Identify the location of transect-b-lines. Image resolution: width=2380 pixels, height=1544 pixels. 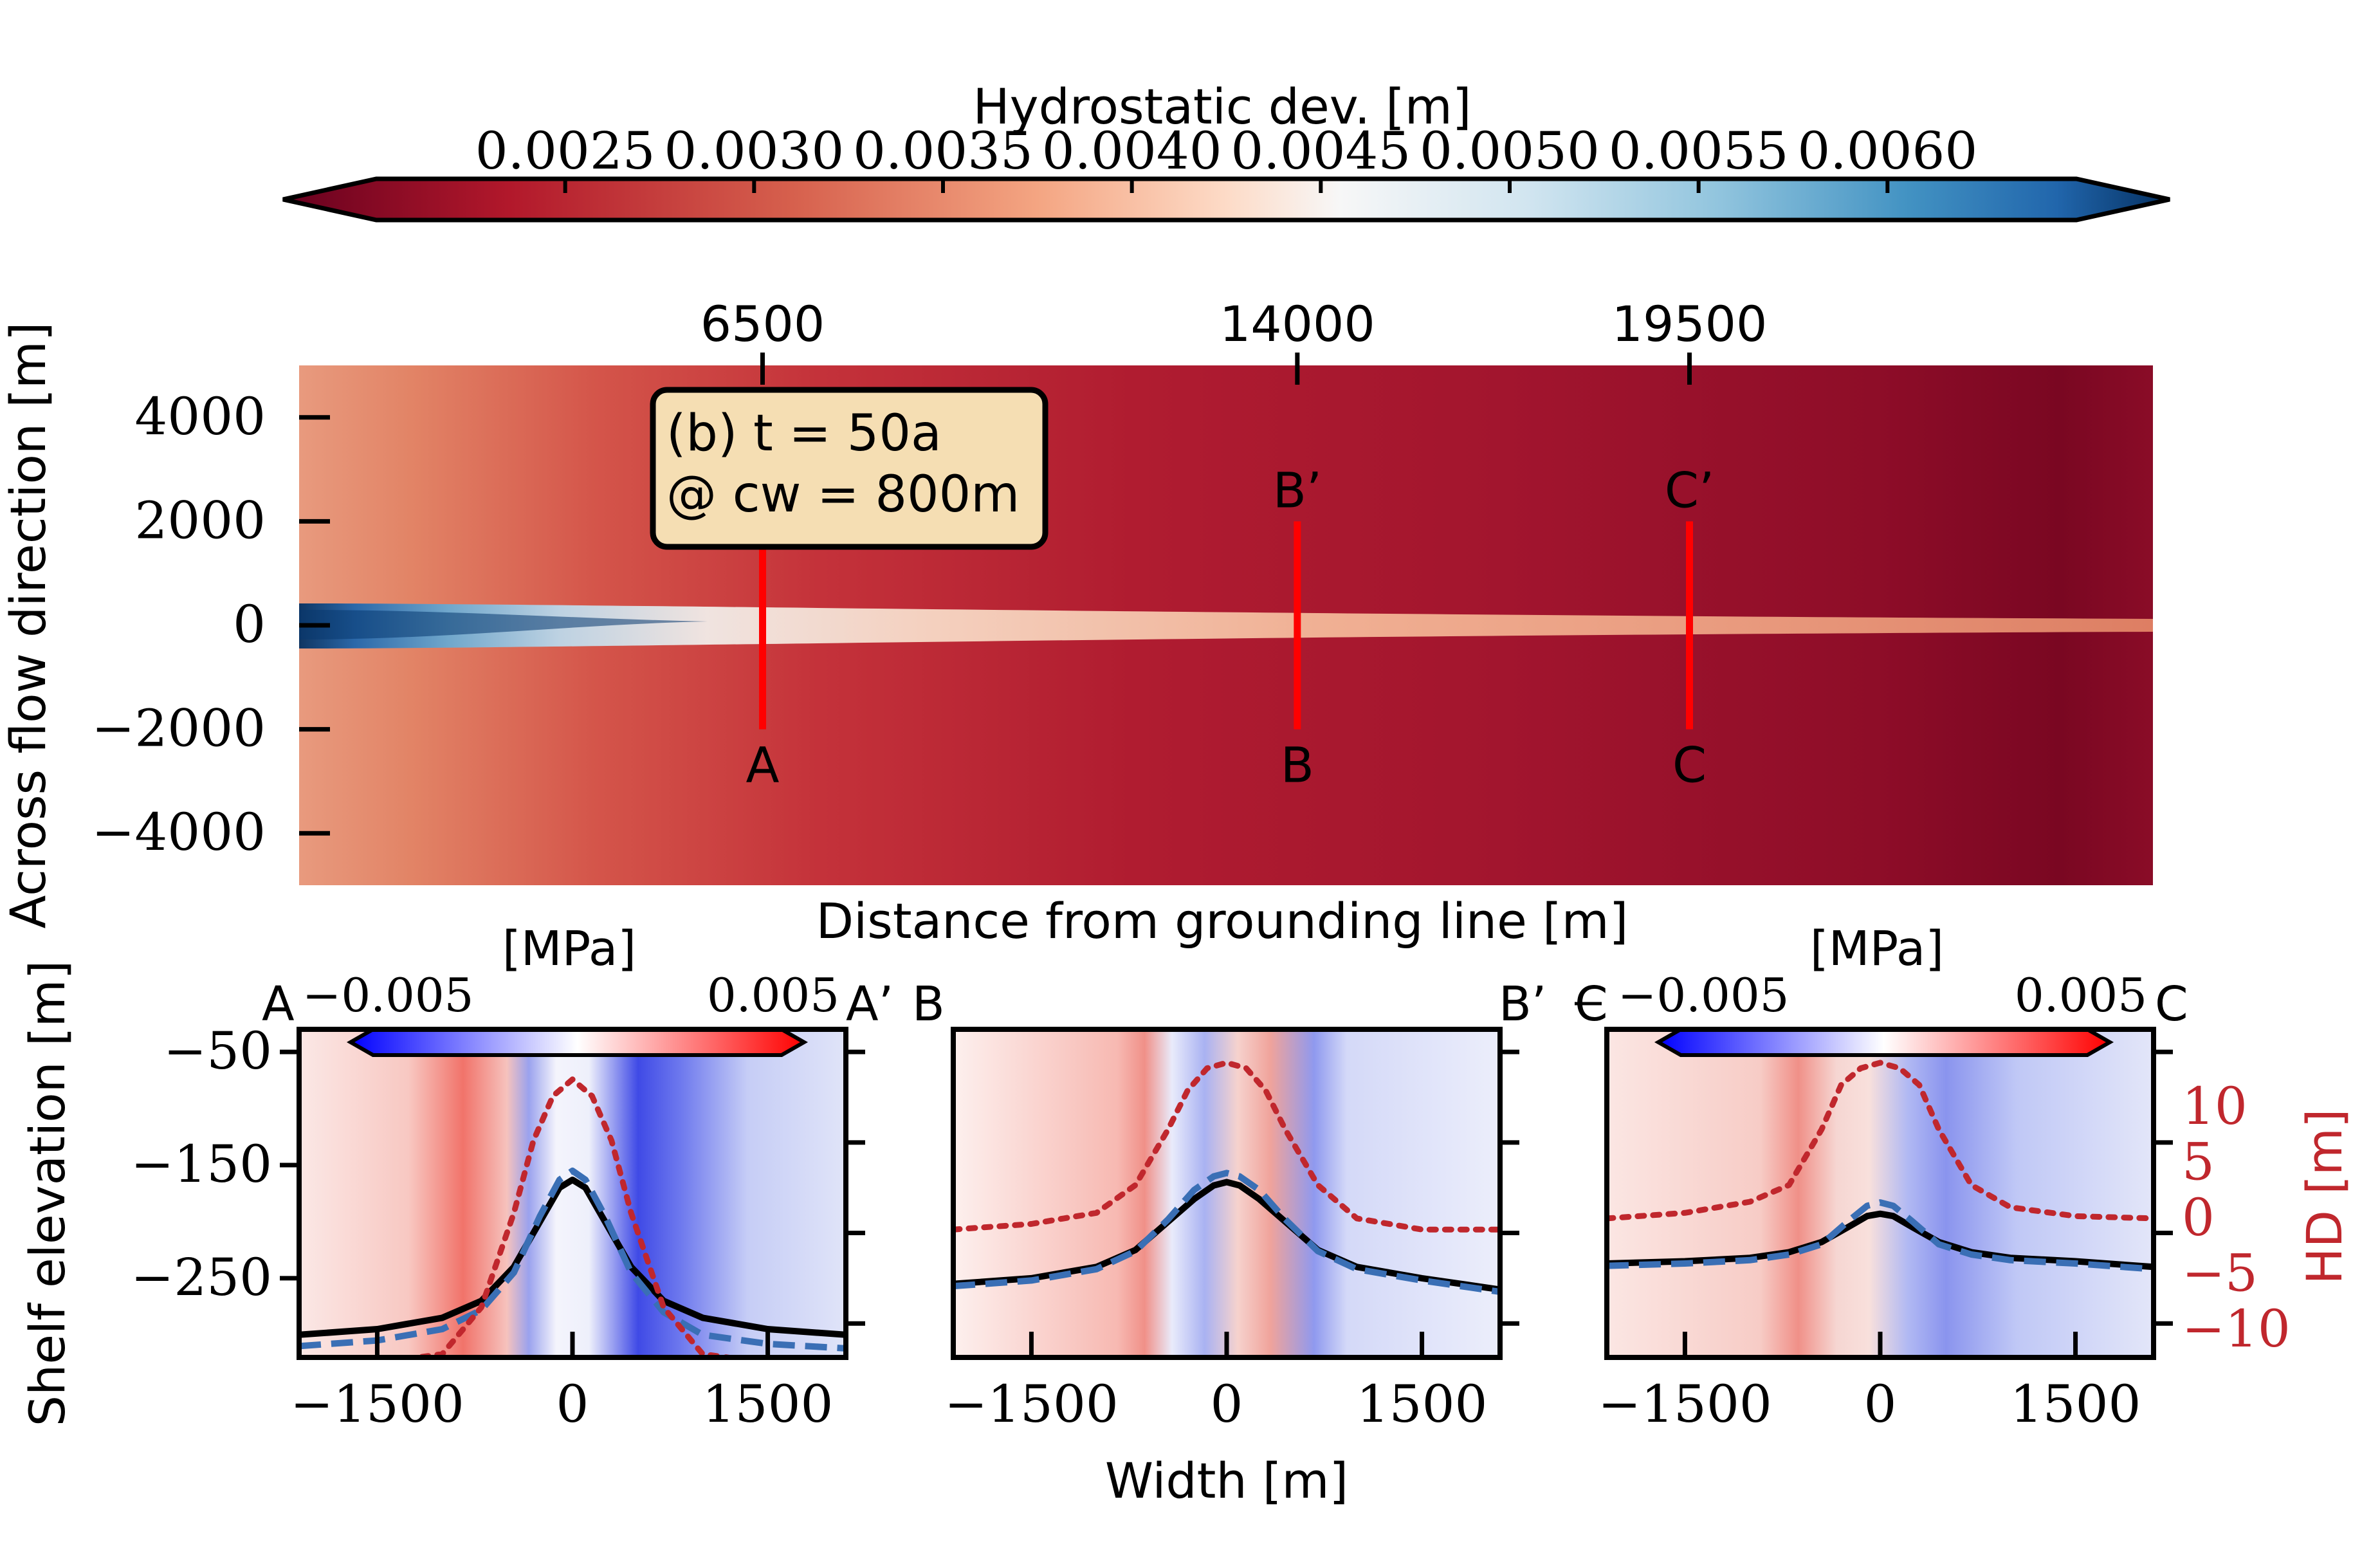
(1226, 1177).